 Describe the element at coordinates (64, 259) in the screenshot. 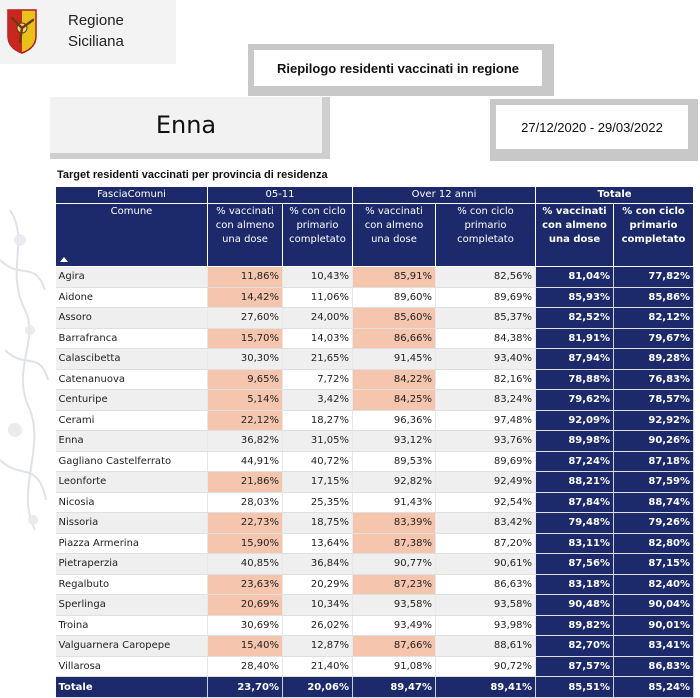

I see `sort-ascending-icon` at that location.